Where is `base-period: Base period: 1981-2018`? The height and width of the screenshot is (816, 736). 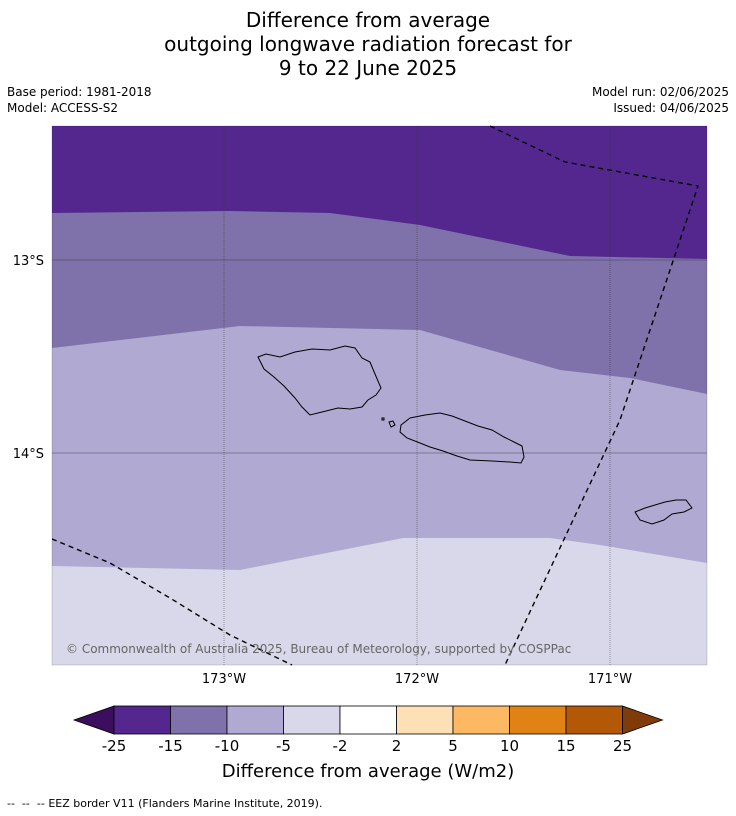 base-period: Base period: 1981-2018 is located at coordinates (79, 92).